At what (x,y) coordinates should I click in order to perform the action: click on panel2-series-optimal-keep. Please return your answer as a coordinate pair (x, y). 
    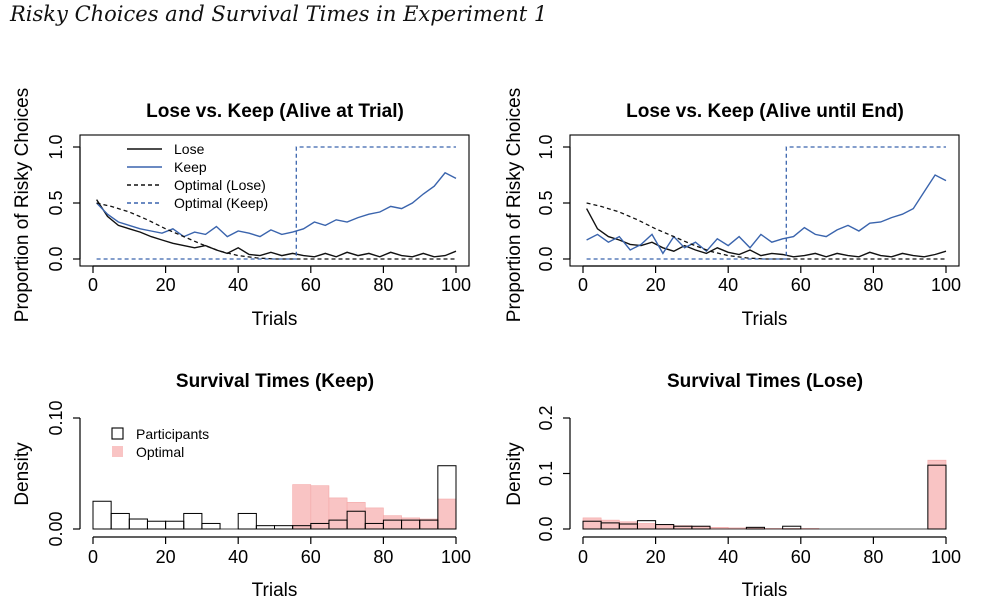
    Looking at the image, I should click on (766, 203).